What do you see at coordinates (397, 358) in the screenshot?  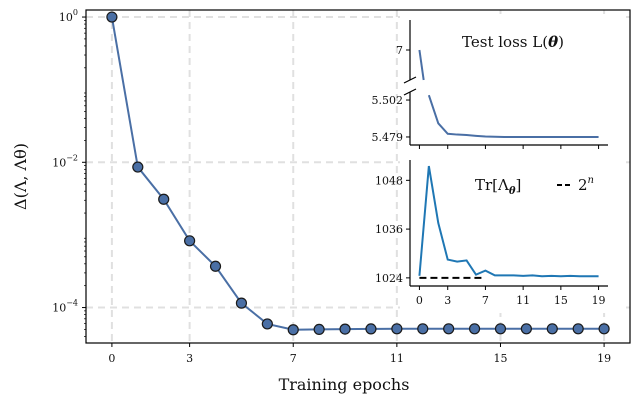 I see `main-x-tick-label: 11` at bounding box center [397, 358].